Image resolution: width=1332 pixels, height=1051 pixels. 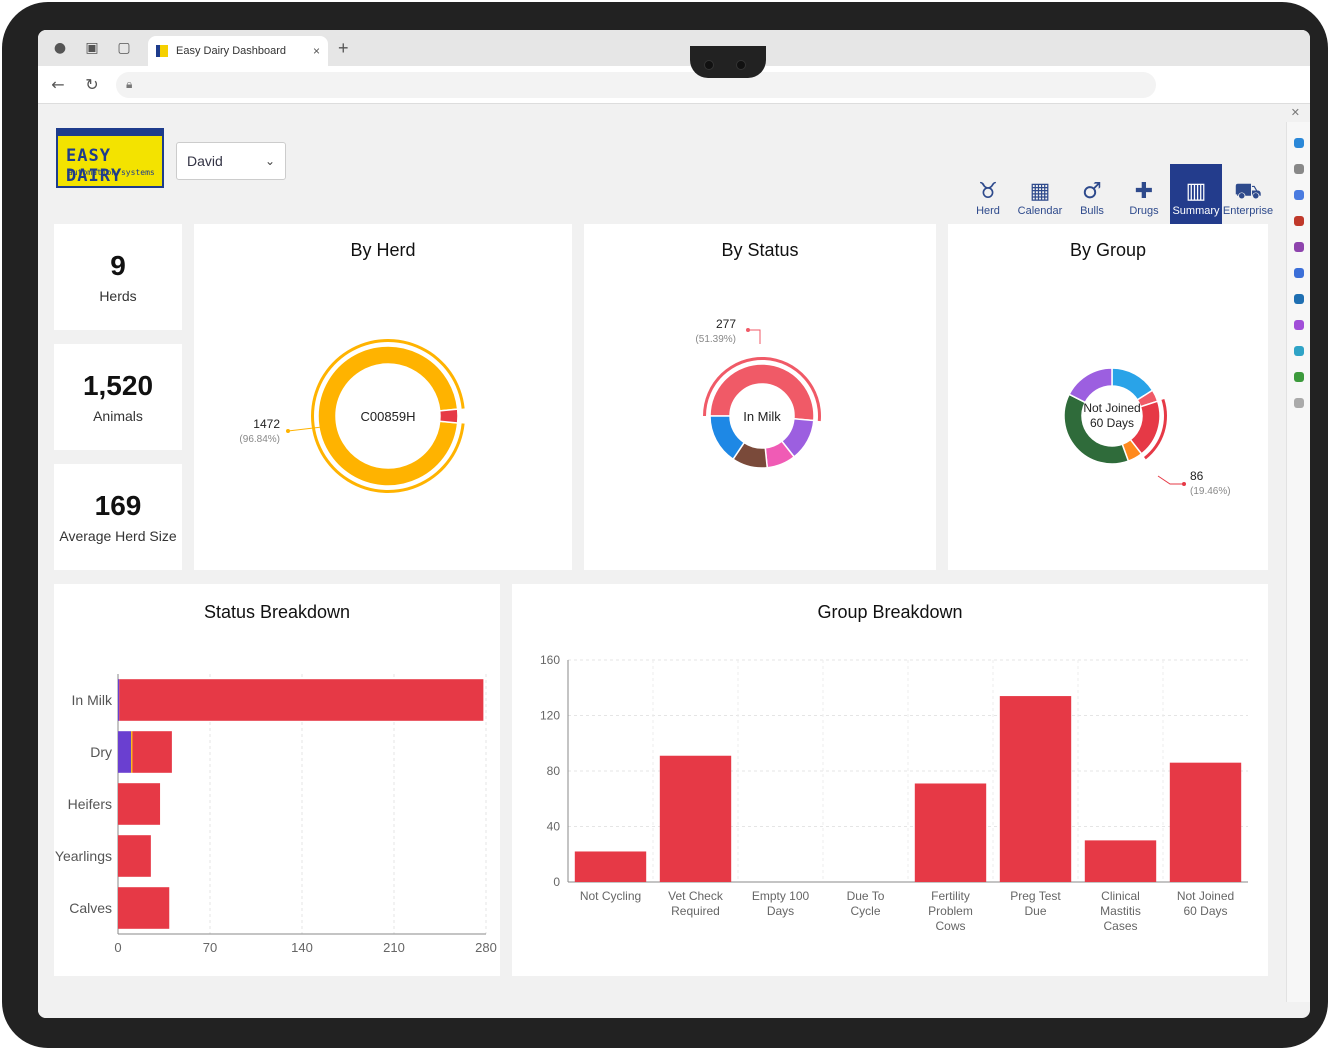 I want to click on male-icon: ♂, so click(x=1092, y=191).